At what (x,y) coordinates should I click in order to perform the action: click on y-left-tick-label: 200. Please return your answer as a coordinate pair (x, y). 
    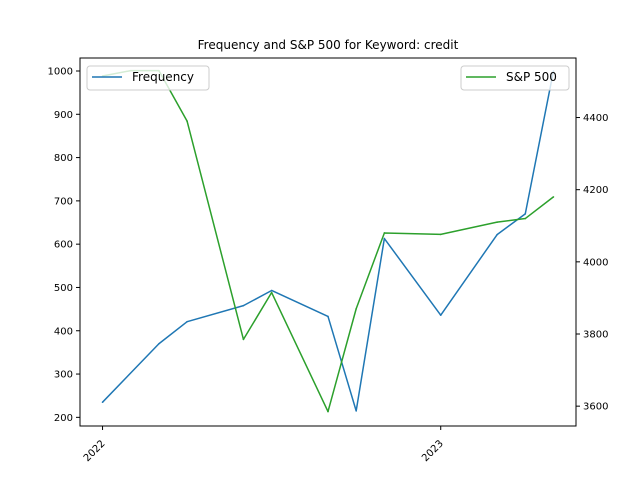
    Looking at the image, I should click on (63, 418).